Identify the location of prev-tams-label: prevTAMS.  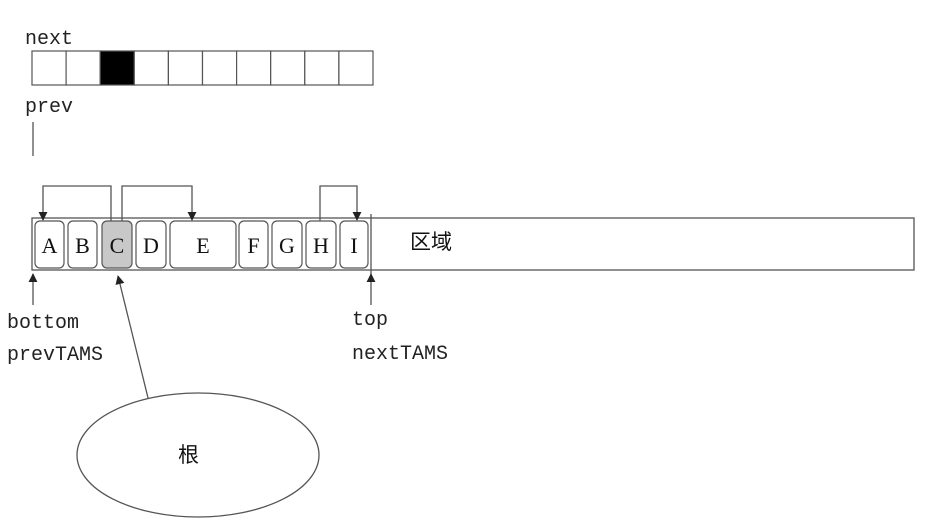
(55, 355).